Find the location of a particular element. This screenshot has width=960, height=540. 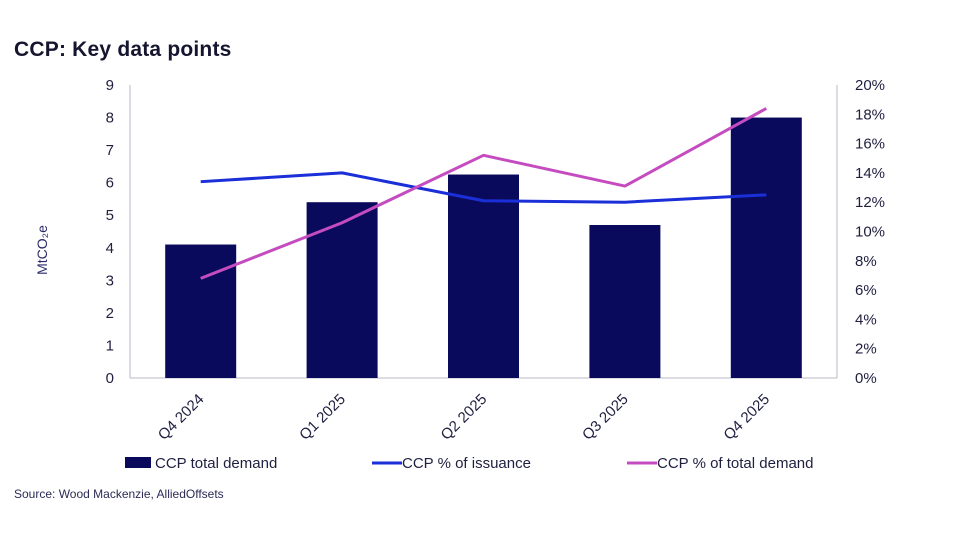

y2-tick-label: 2% is located at coordinates (866, 349).